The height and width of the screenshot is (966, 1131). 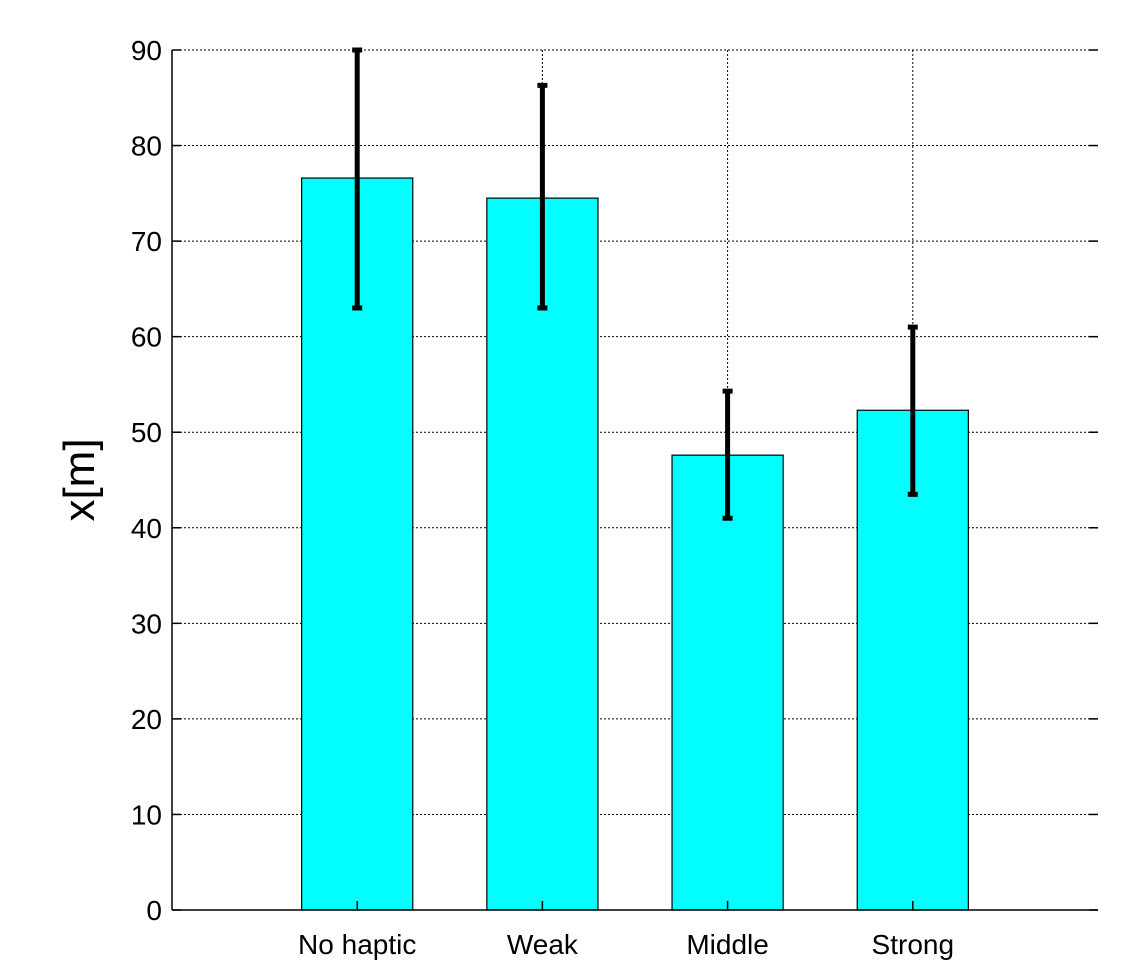 I want to click on y-tick-label: 50, so click(x=146, y=432).